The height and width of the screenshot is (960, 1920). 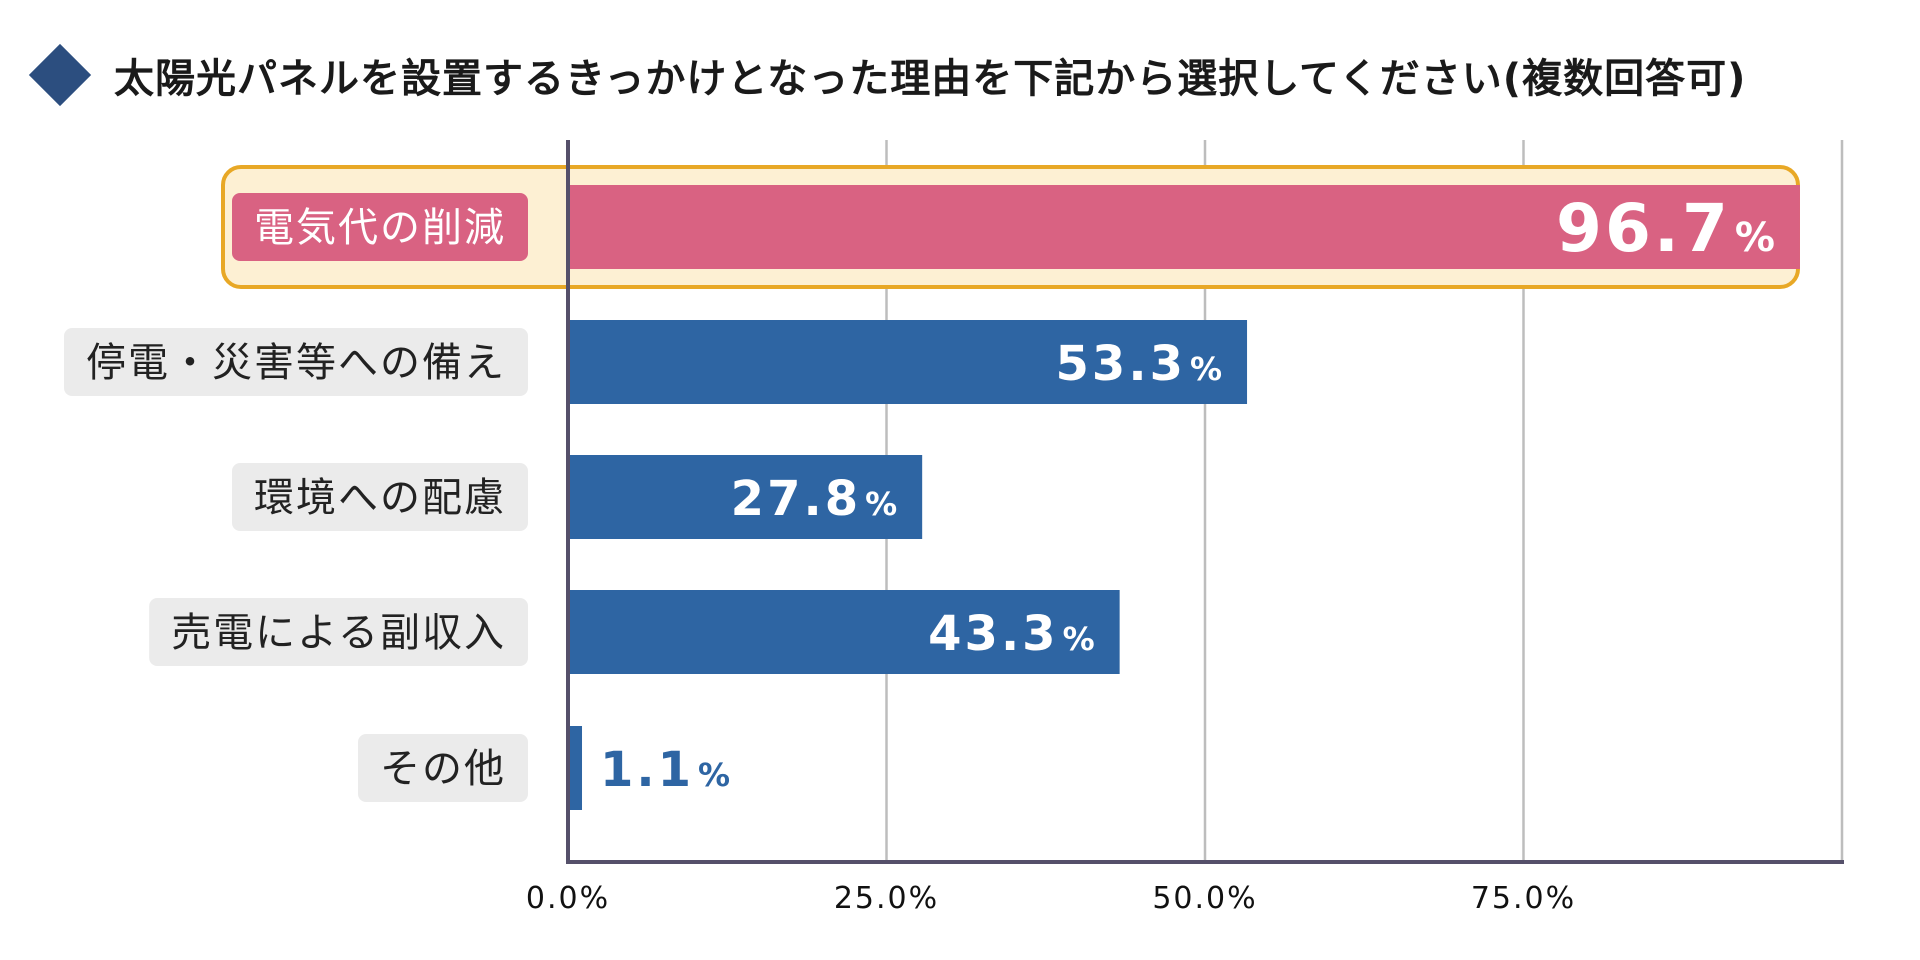 I want to click on value-label: 1.1%, so click(x=666, y=770).